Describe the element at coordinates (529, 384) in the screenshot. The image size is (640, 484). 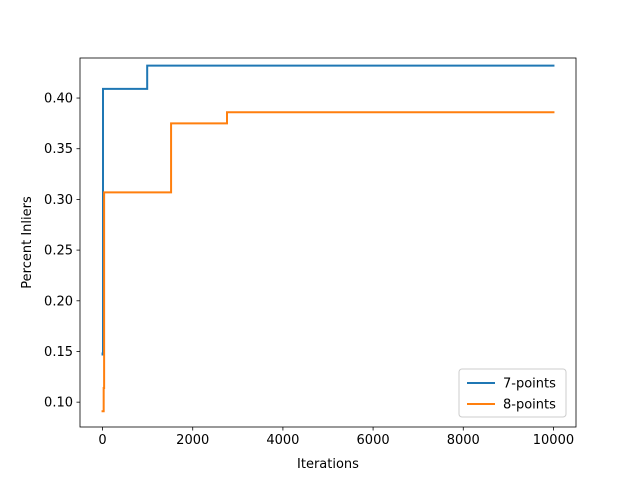
I see `legend-label: 7-points` at that location.